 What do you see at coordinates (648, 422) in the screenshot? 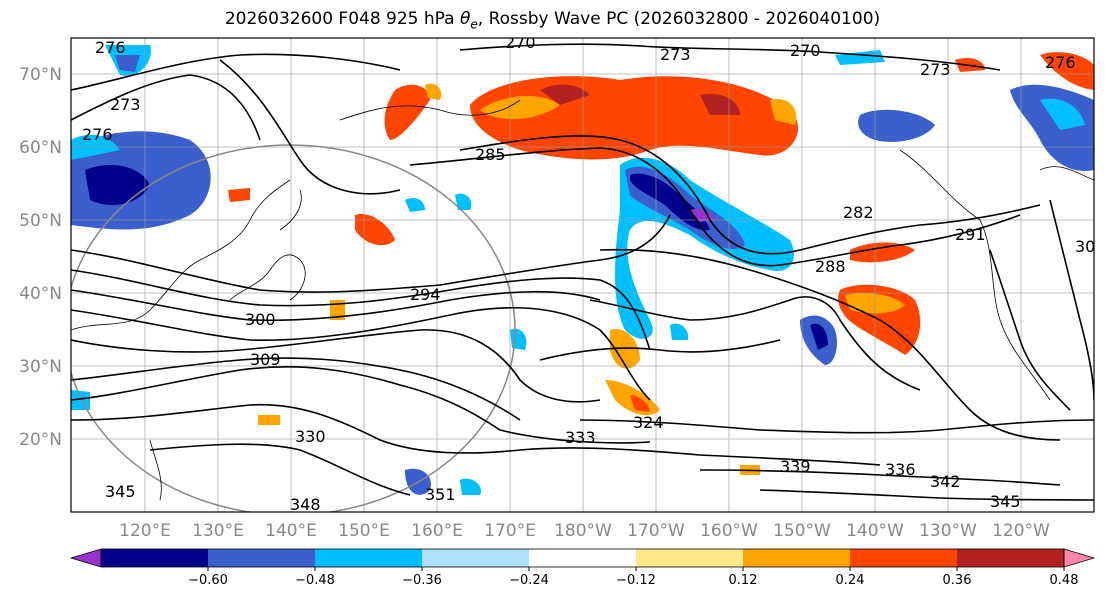
I see `contour-label: 324` at bounding box center [648, 422].